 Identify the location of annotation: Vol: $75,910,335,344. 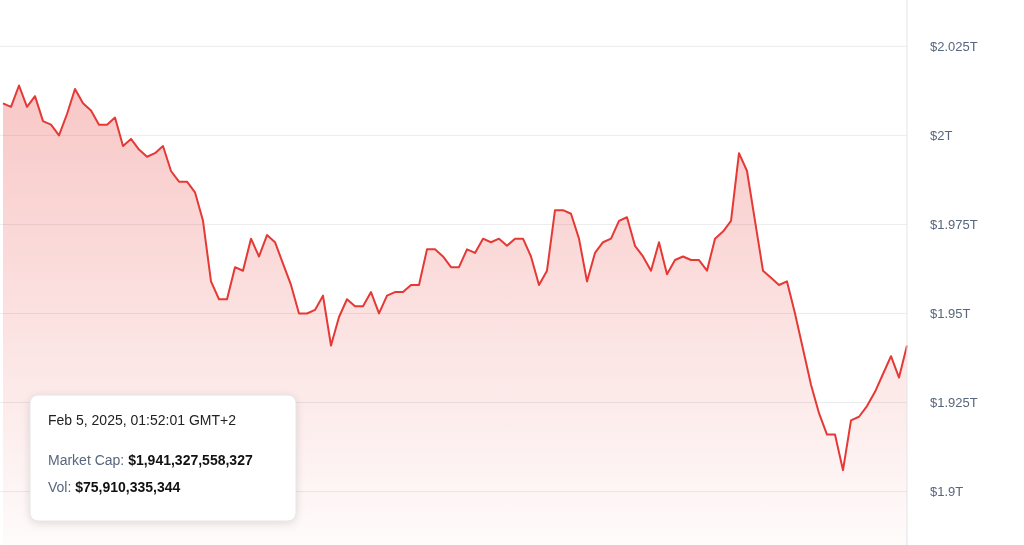
(114, 487).